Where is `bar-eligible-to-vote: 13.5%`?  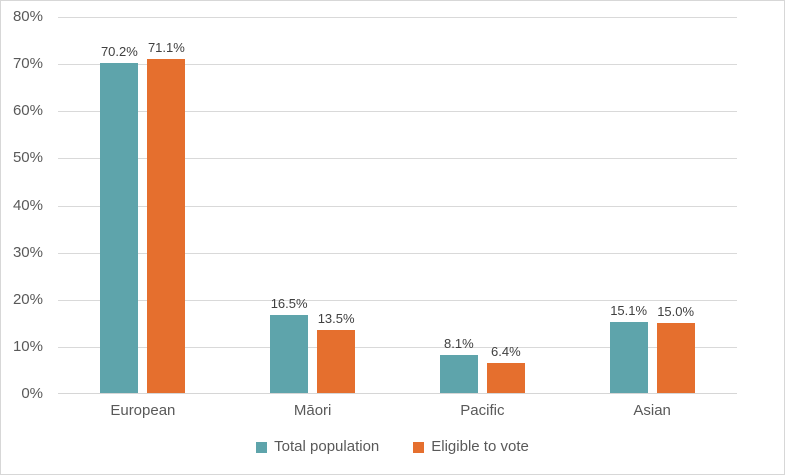
bar-eligible-to-vote: 13.5% is located at coordinates (336, 352).